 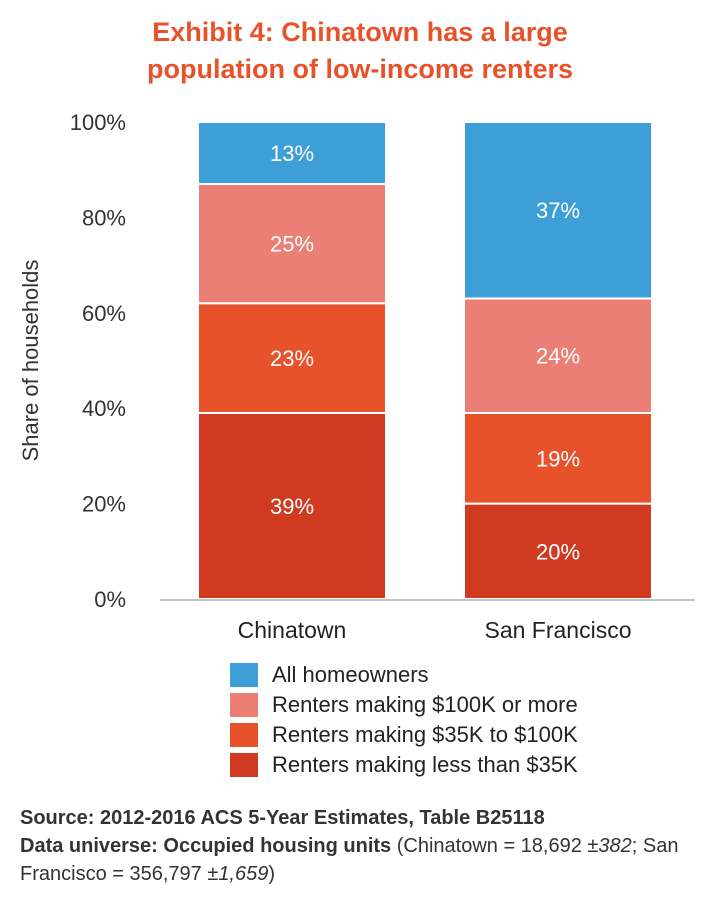 I want to click on y-tick-label: 20%, so click(x=104, y=504).